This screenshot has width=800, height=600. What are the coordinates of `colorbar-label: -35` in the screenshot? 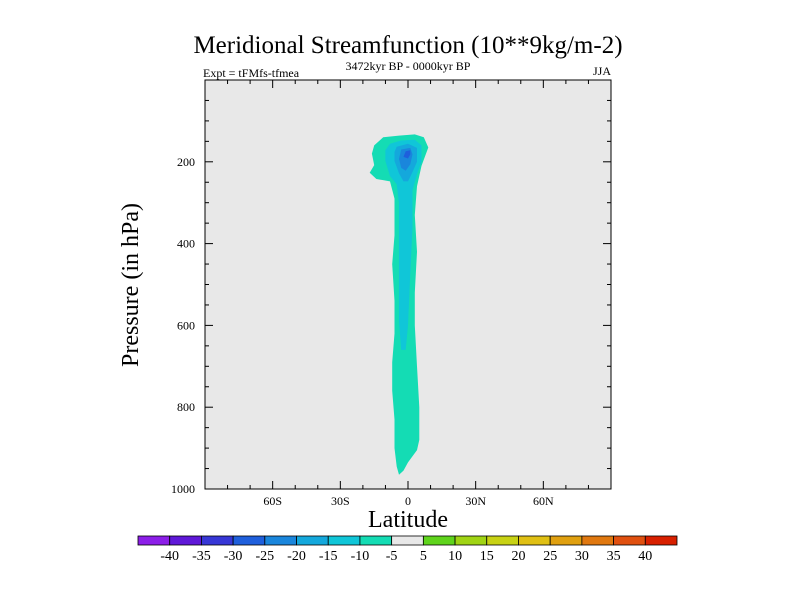 It's located at (201, 556).